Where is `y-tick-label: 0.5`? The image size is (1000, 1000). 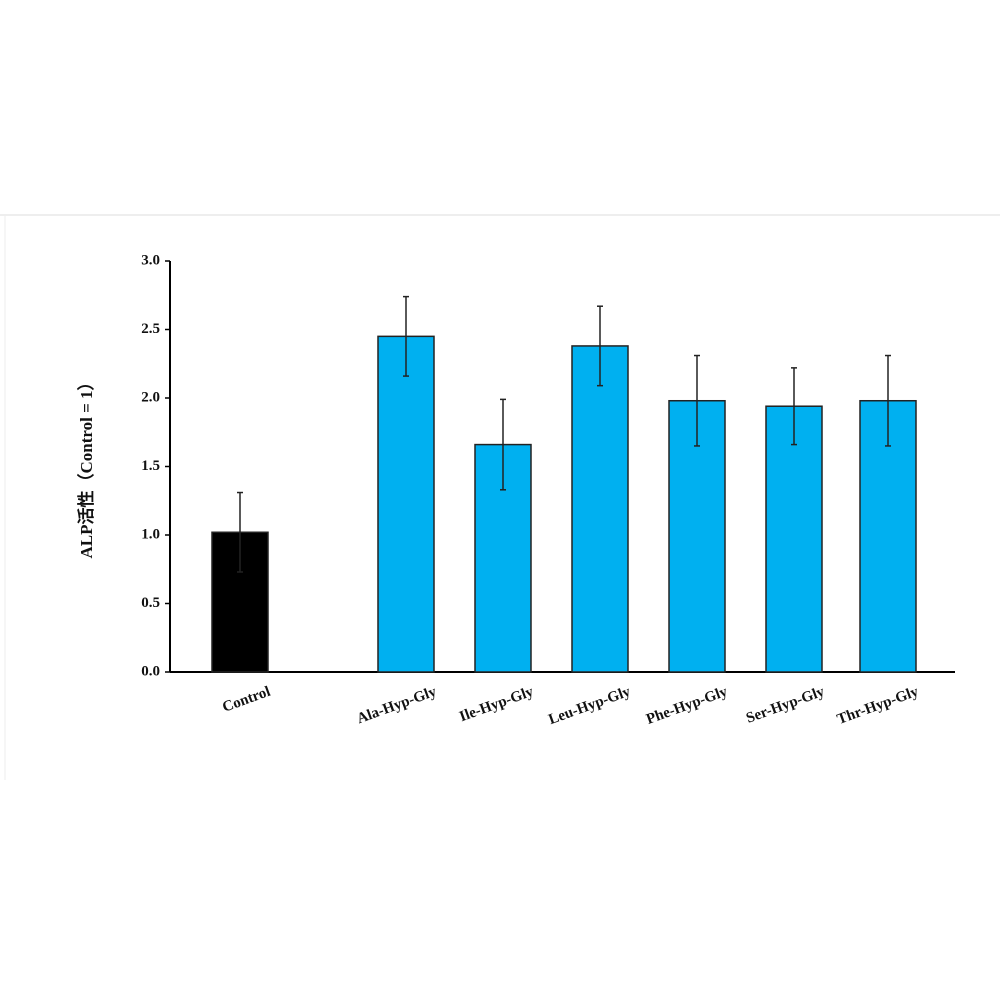
y-tick-label: 0.5 is located at coordinates (150, 603).